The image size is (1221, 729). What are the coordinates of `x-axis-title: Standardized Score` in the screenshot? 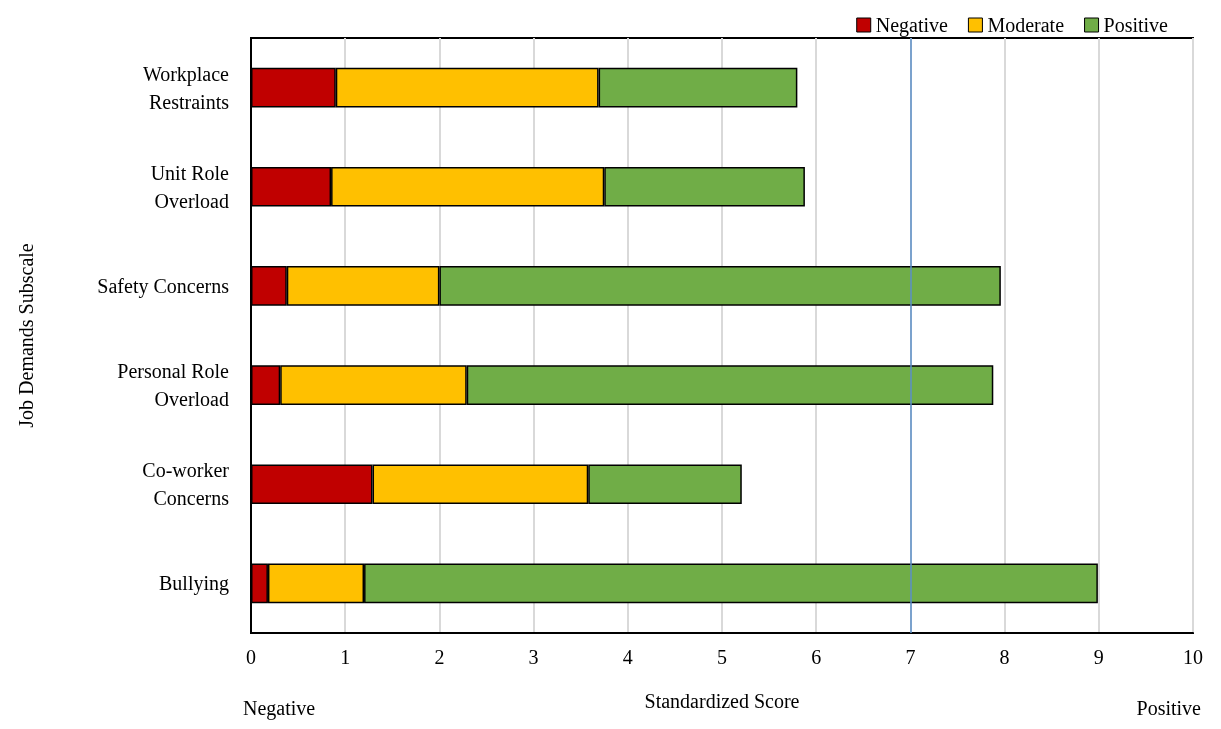 It's located at (722, 701).